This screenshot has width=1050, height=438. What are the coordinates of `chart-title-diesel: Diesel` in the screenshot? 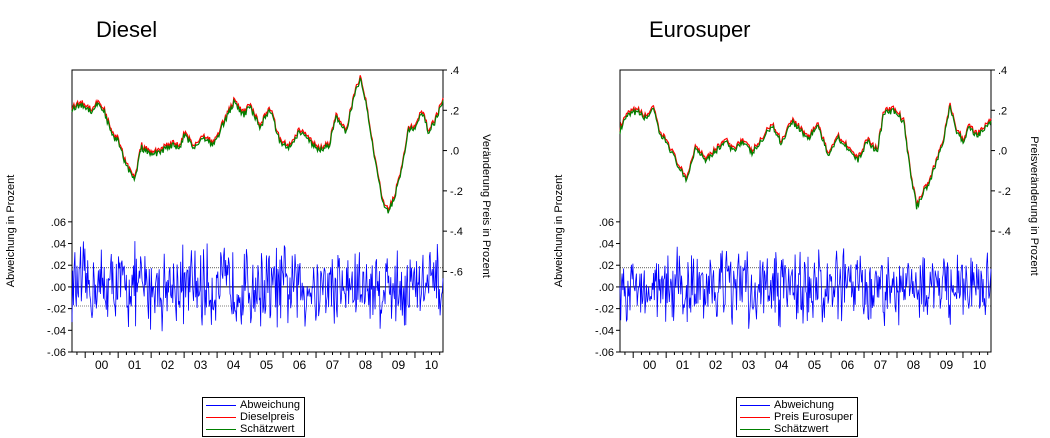 It's located at (127, 29).